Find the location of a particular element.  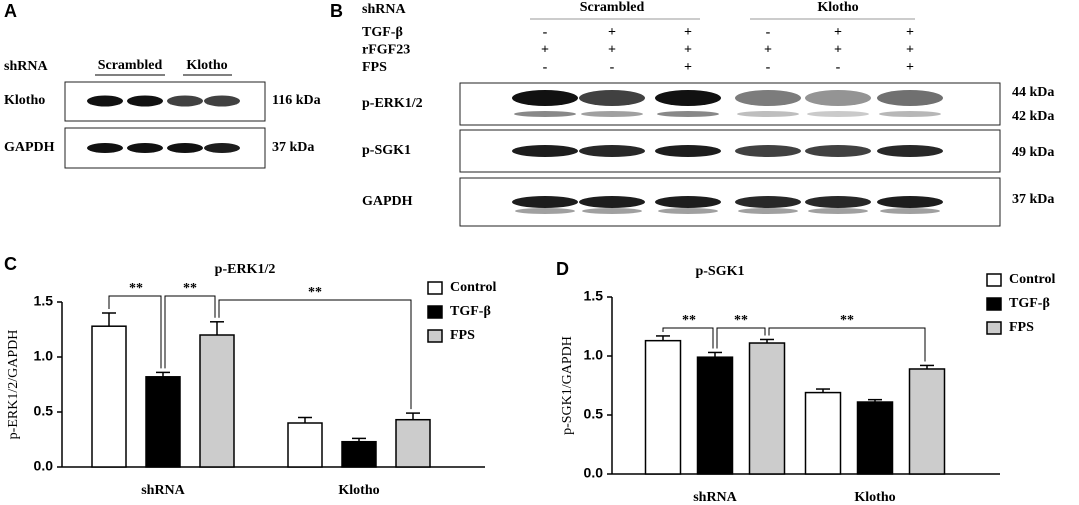

treatment-label: TGF-β is located at coordinates (382, 32).